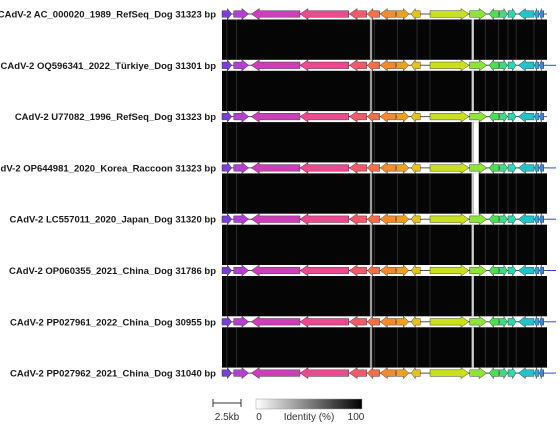 The height and width of the screenshot is (425, 560). I want to click on genome-label: CAdV-2 U77082_1996_RefSeq_Dog 31323 bp, so click(115, 117).